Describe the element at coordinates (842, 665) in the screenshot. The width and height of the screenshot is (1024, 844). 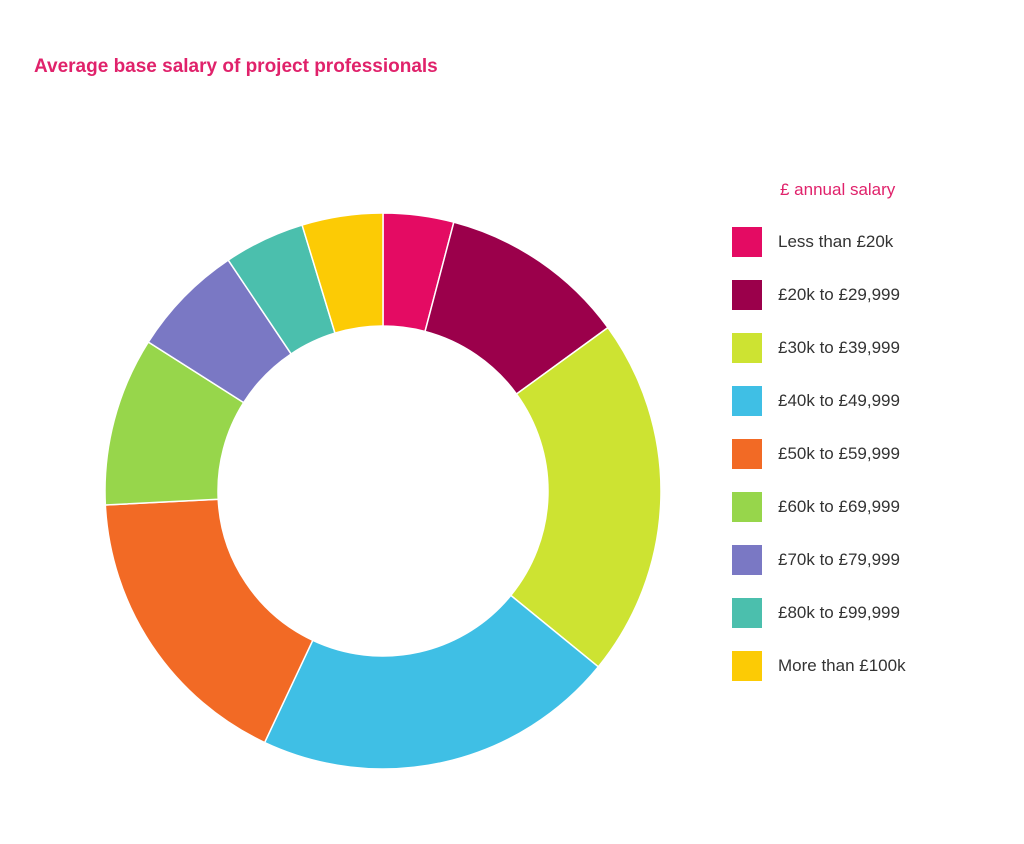
I see `legend-label: More than £100k` at that location.